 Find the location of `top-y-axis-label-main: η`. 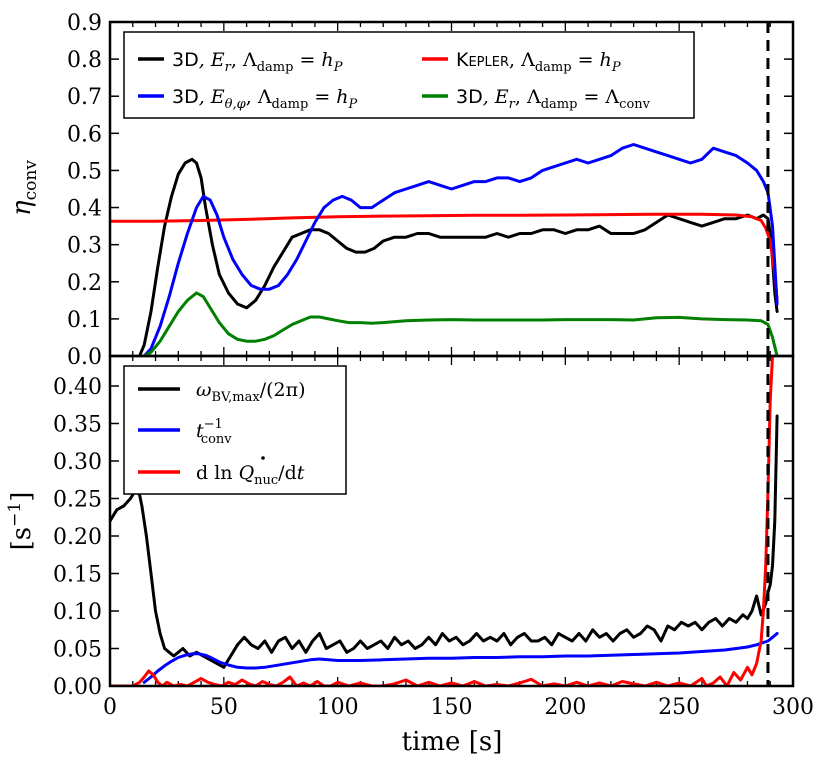

top-y-axis-label-main: η is located at coordinates (22, 208).